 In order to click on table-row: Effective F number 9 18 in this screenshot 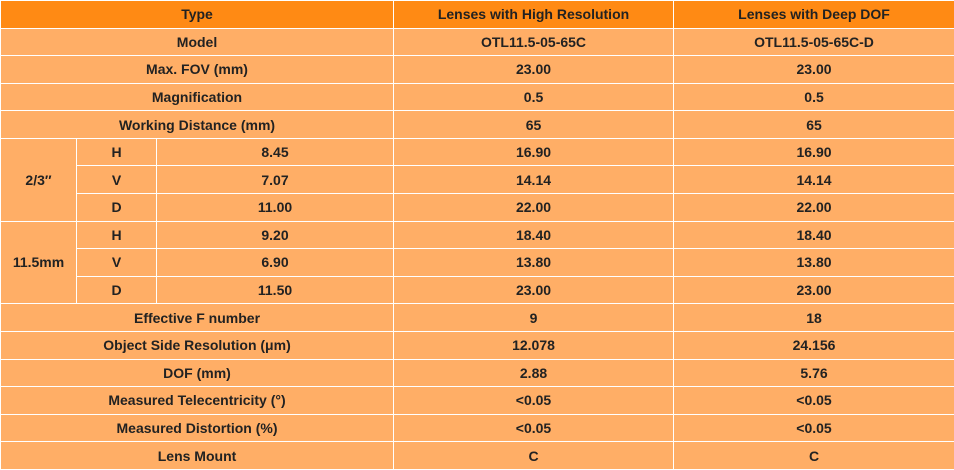, I will do `click(477, 317)`.